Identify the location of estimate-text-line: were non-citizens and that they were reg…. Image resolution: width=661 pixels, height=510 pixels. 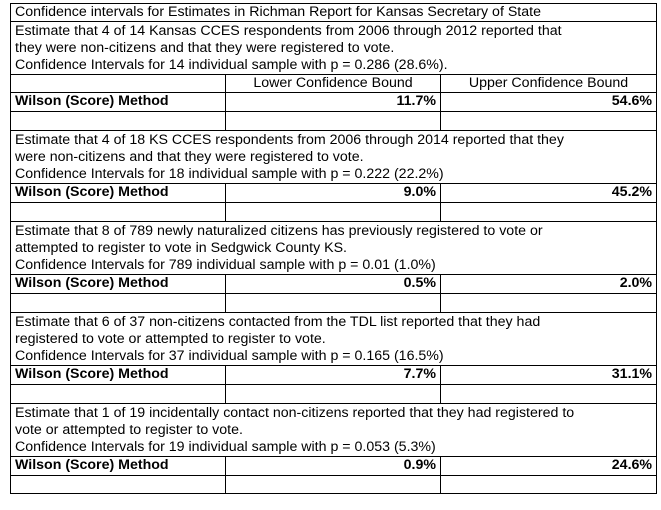
(189, 157).